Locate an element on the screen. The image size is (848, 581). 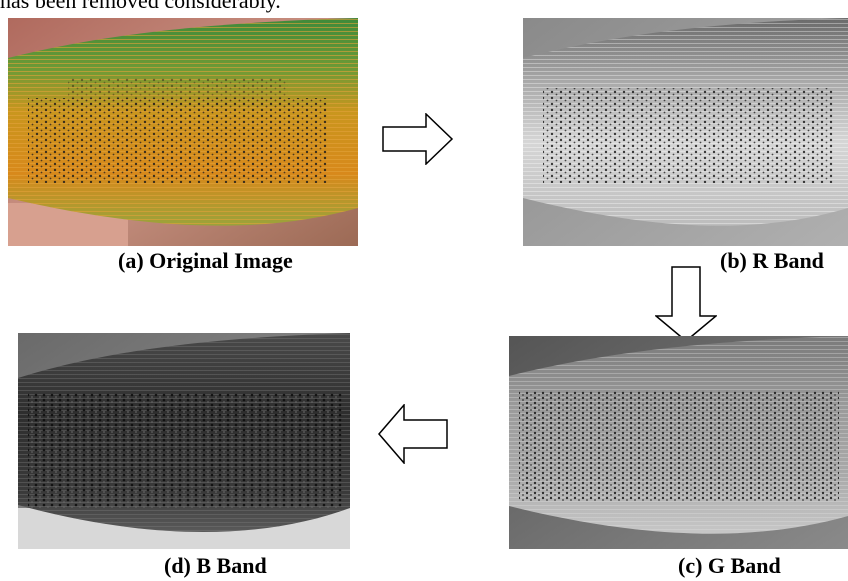
g-band-graphic is located at coordinates (678, 442).